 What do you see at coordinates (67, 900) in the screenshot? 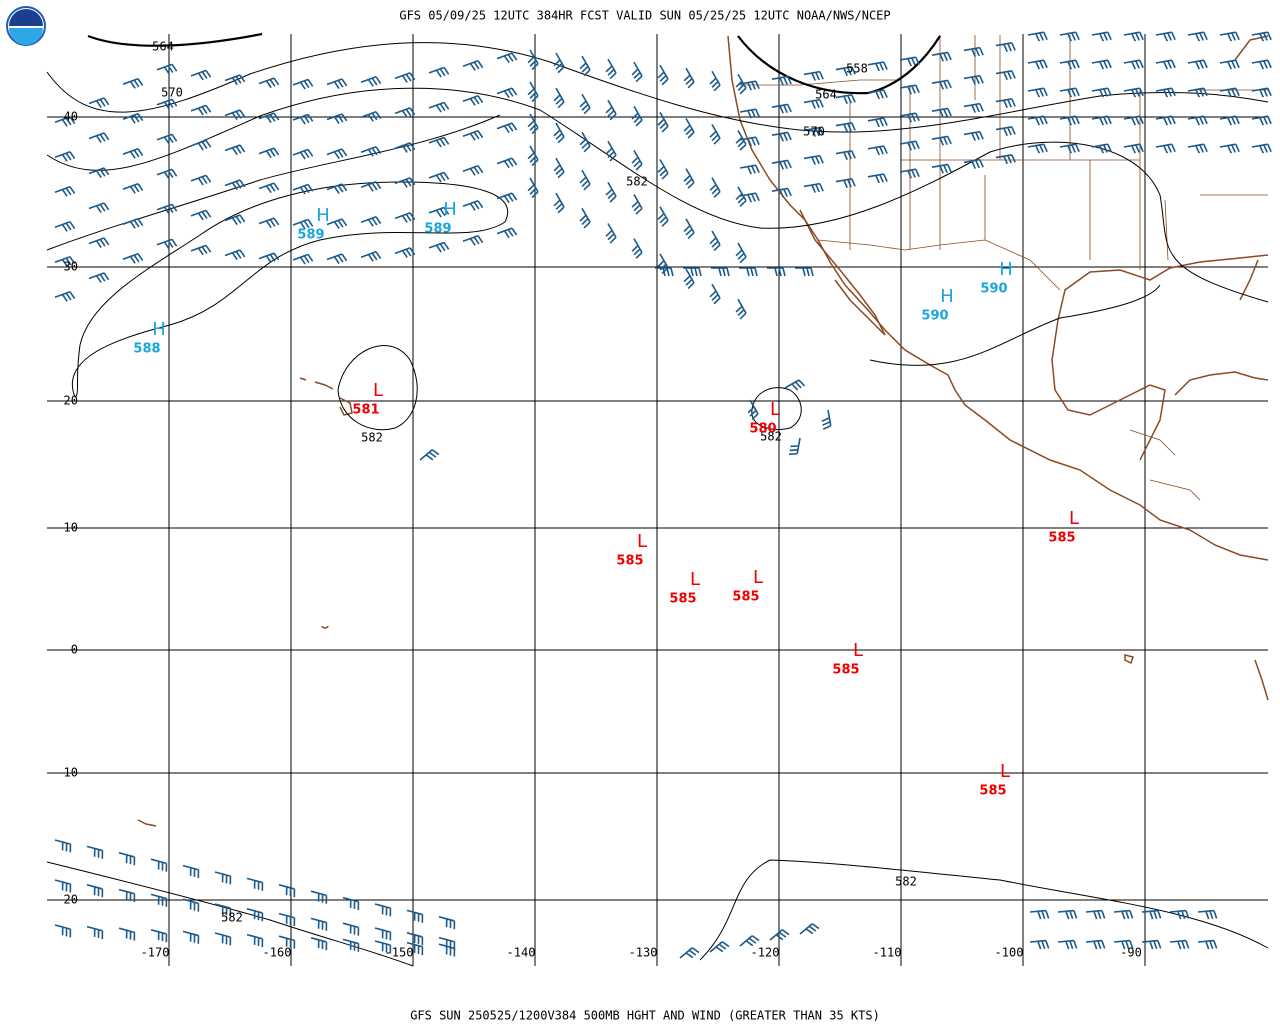
I see `lat-label: -20` at bounding box center [67, 900].